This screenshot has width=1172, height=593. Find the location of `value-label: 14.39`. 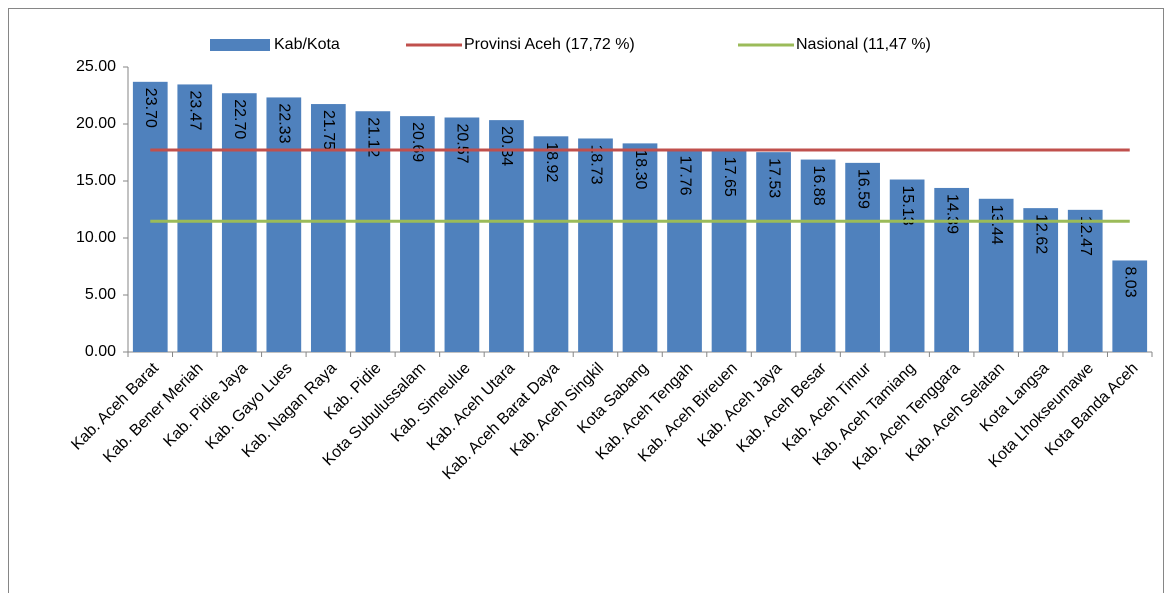

value-label: 14.39 is located at coordinates (951, 214).